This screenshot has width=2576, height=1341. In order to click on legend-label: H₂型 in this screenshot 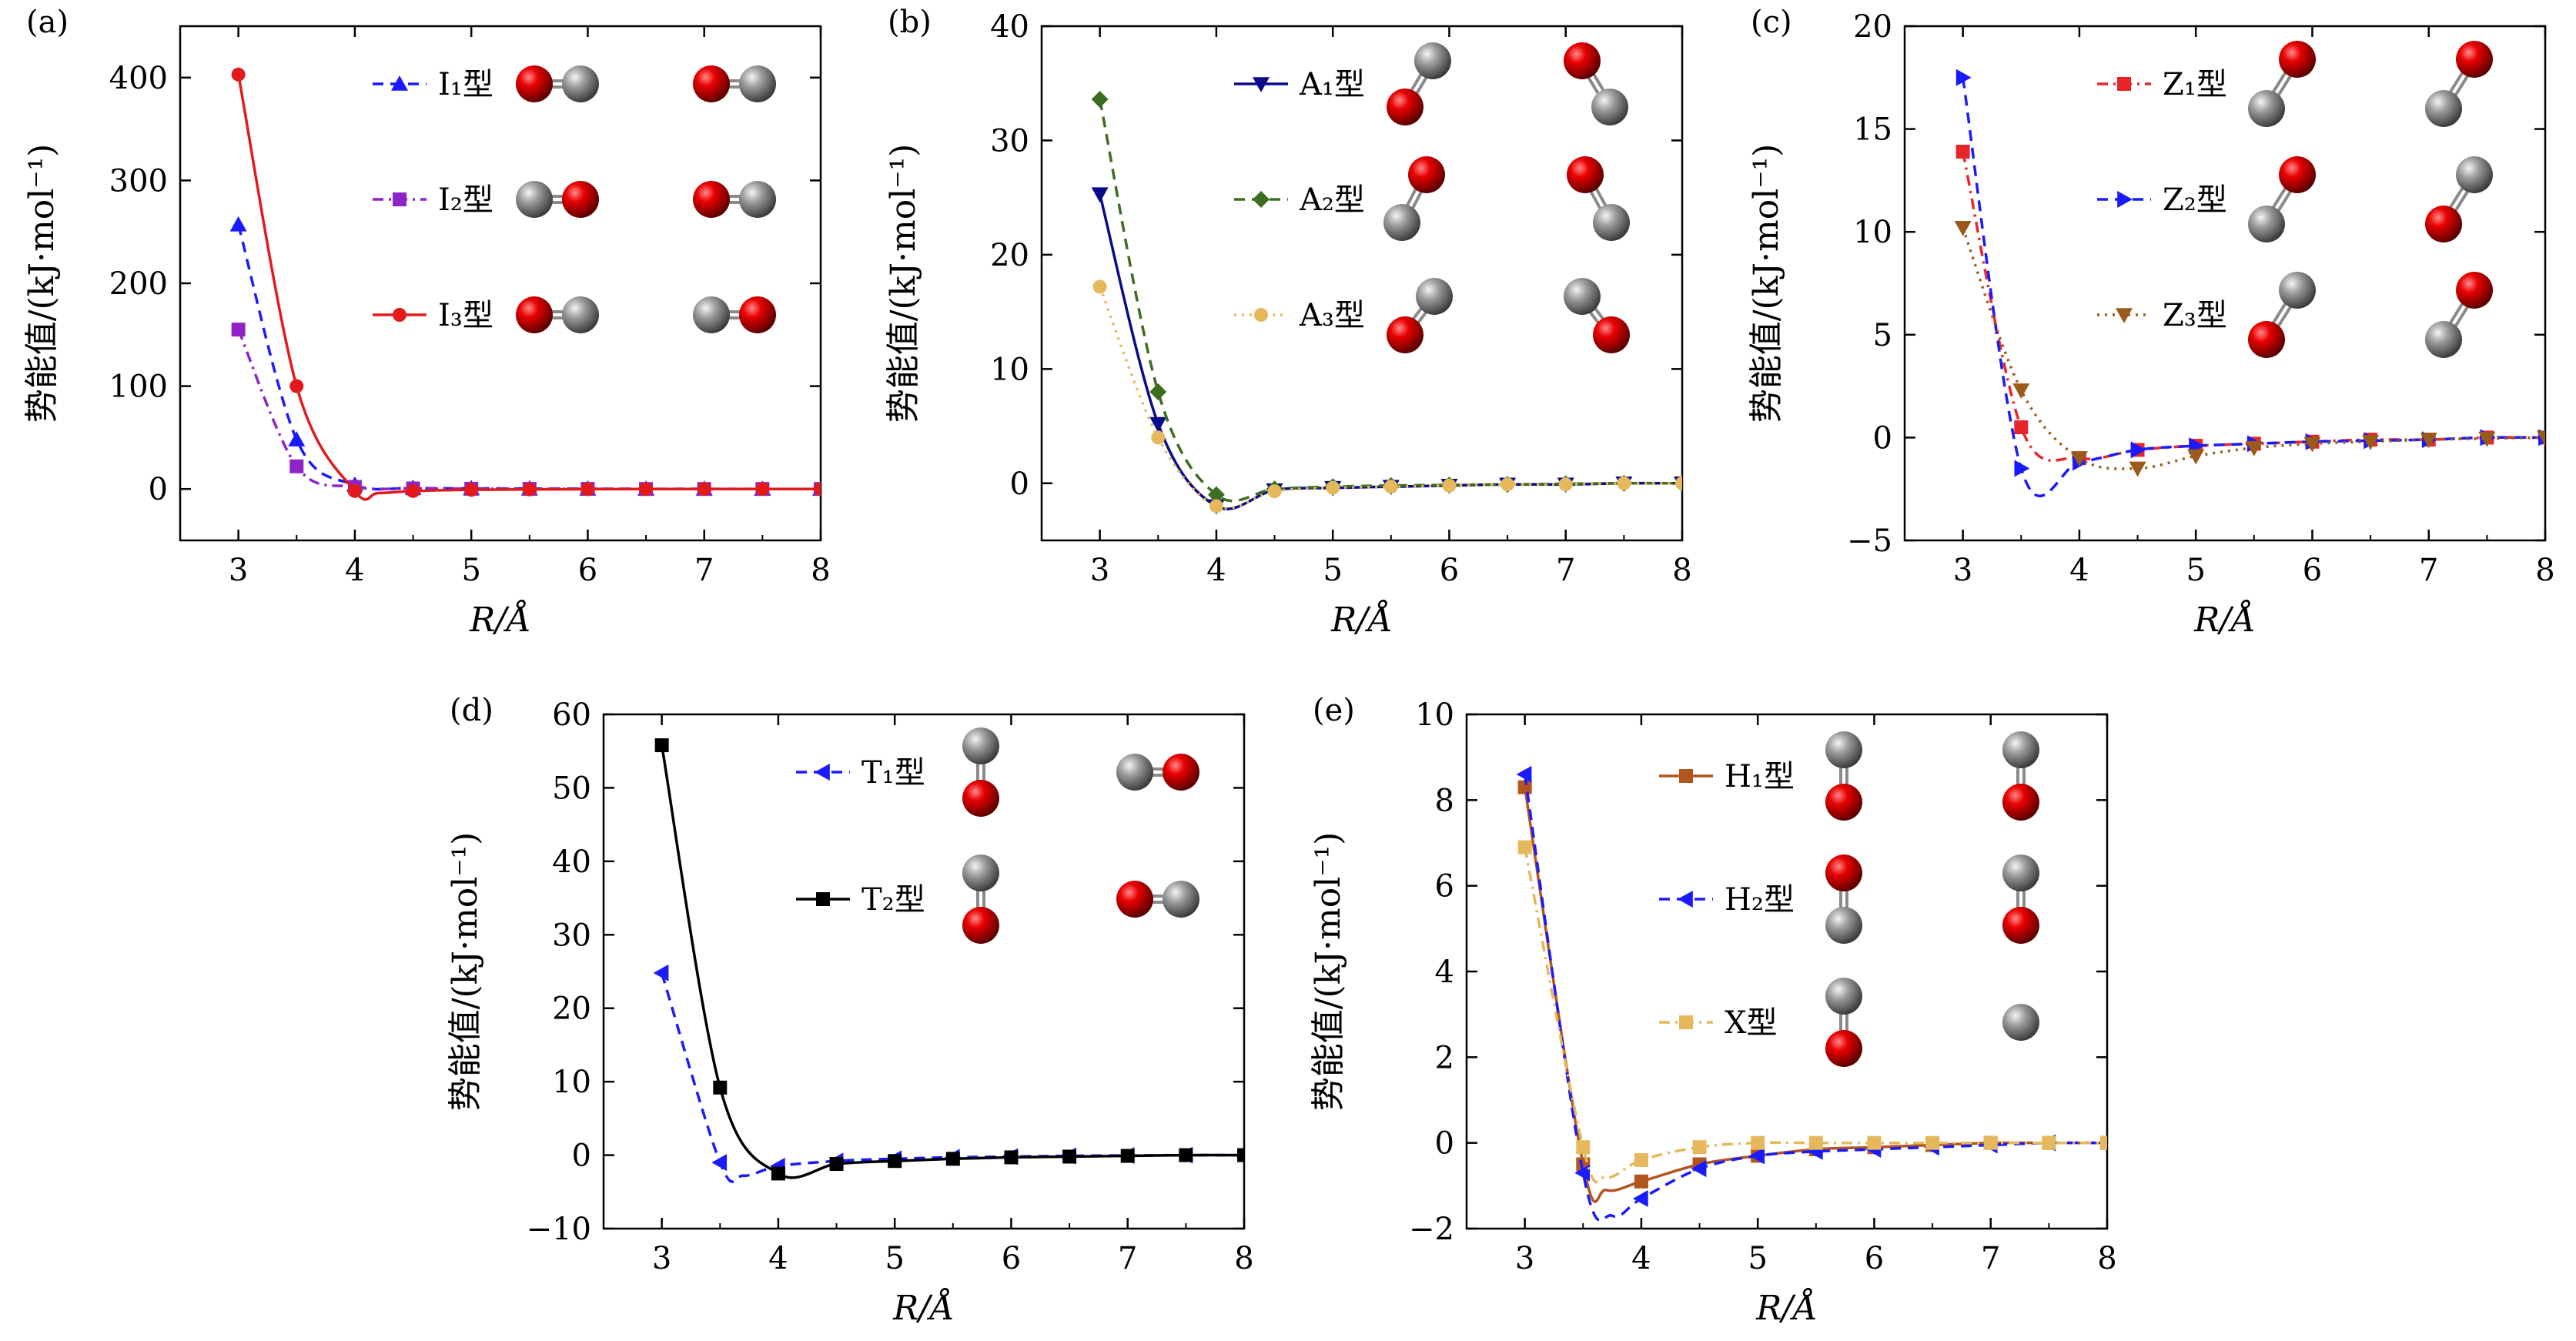, I will do `click(1760, 900)`.